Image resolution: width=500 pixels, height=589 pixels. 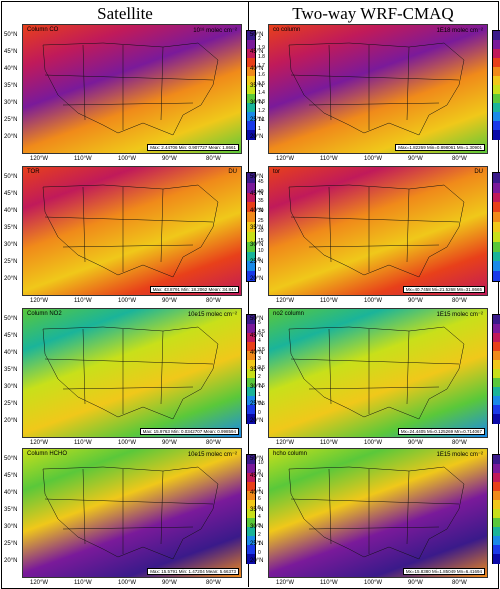 I want to click on panel-units: 10¹⁸ molec cm⁻², so click(x=215, y=31).